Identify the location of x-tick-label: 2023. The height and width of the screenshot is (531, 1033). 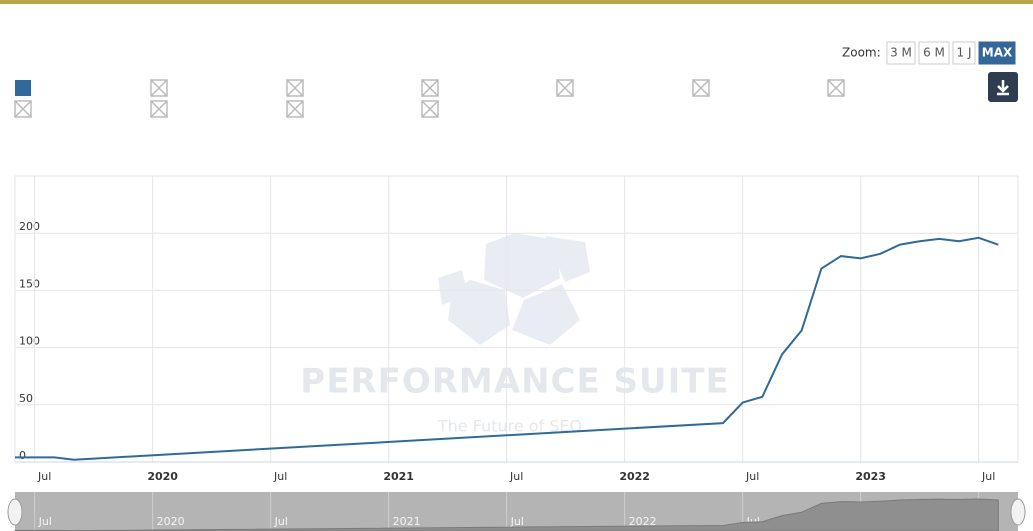
(870, 476).